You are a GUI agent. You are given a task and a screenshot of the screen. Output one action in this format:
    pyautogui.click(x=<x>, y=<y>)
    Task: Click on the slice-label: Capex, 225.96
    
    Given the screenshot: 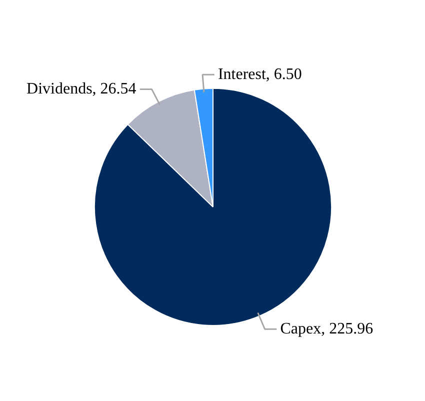 What is the action you would take?
    pyautogui.click(x=327, y=329)
    